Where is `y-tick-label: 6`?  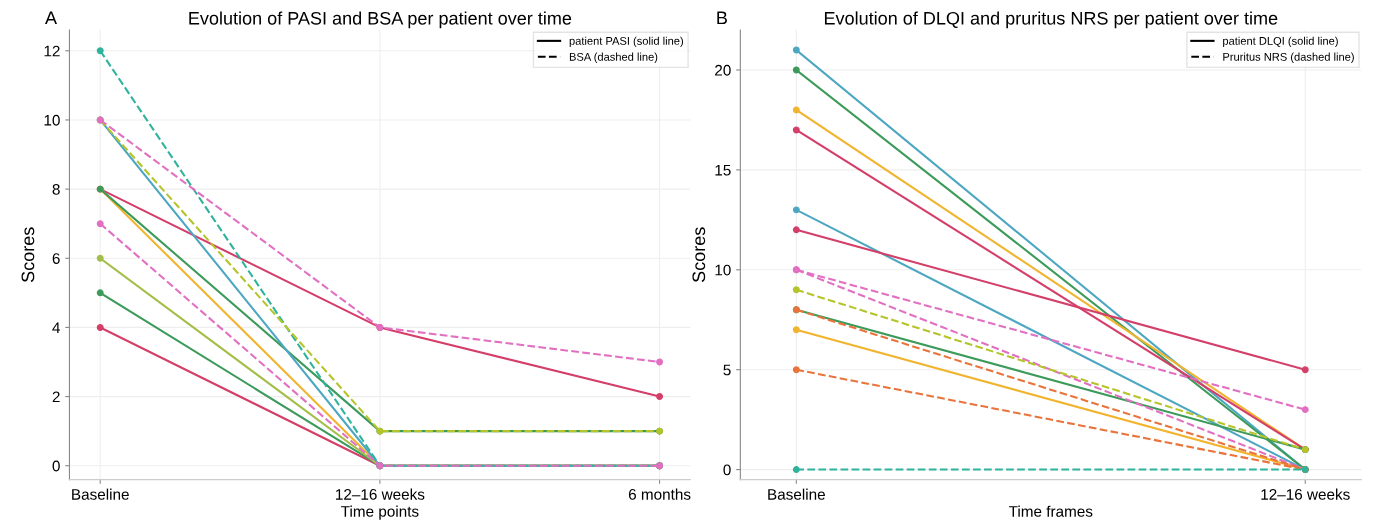 y-tick-label: 6 is located at coordinates (56, 258).